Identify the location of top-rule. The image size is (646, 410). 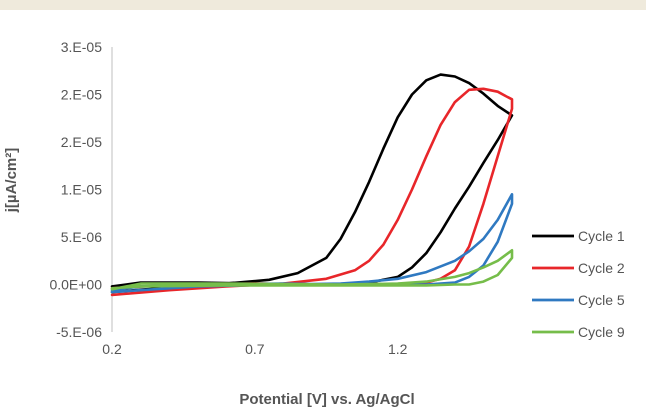
(323, 5).